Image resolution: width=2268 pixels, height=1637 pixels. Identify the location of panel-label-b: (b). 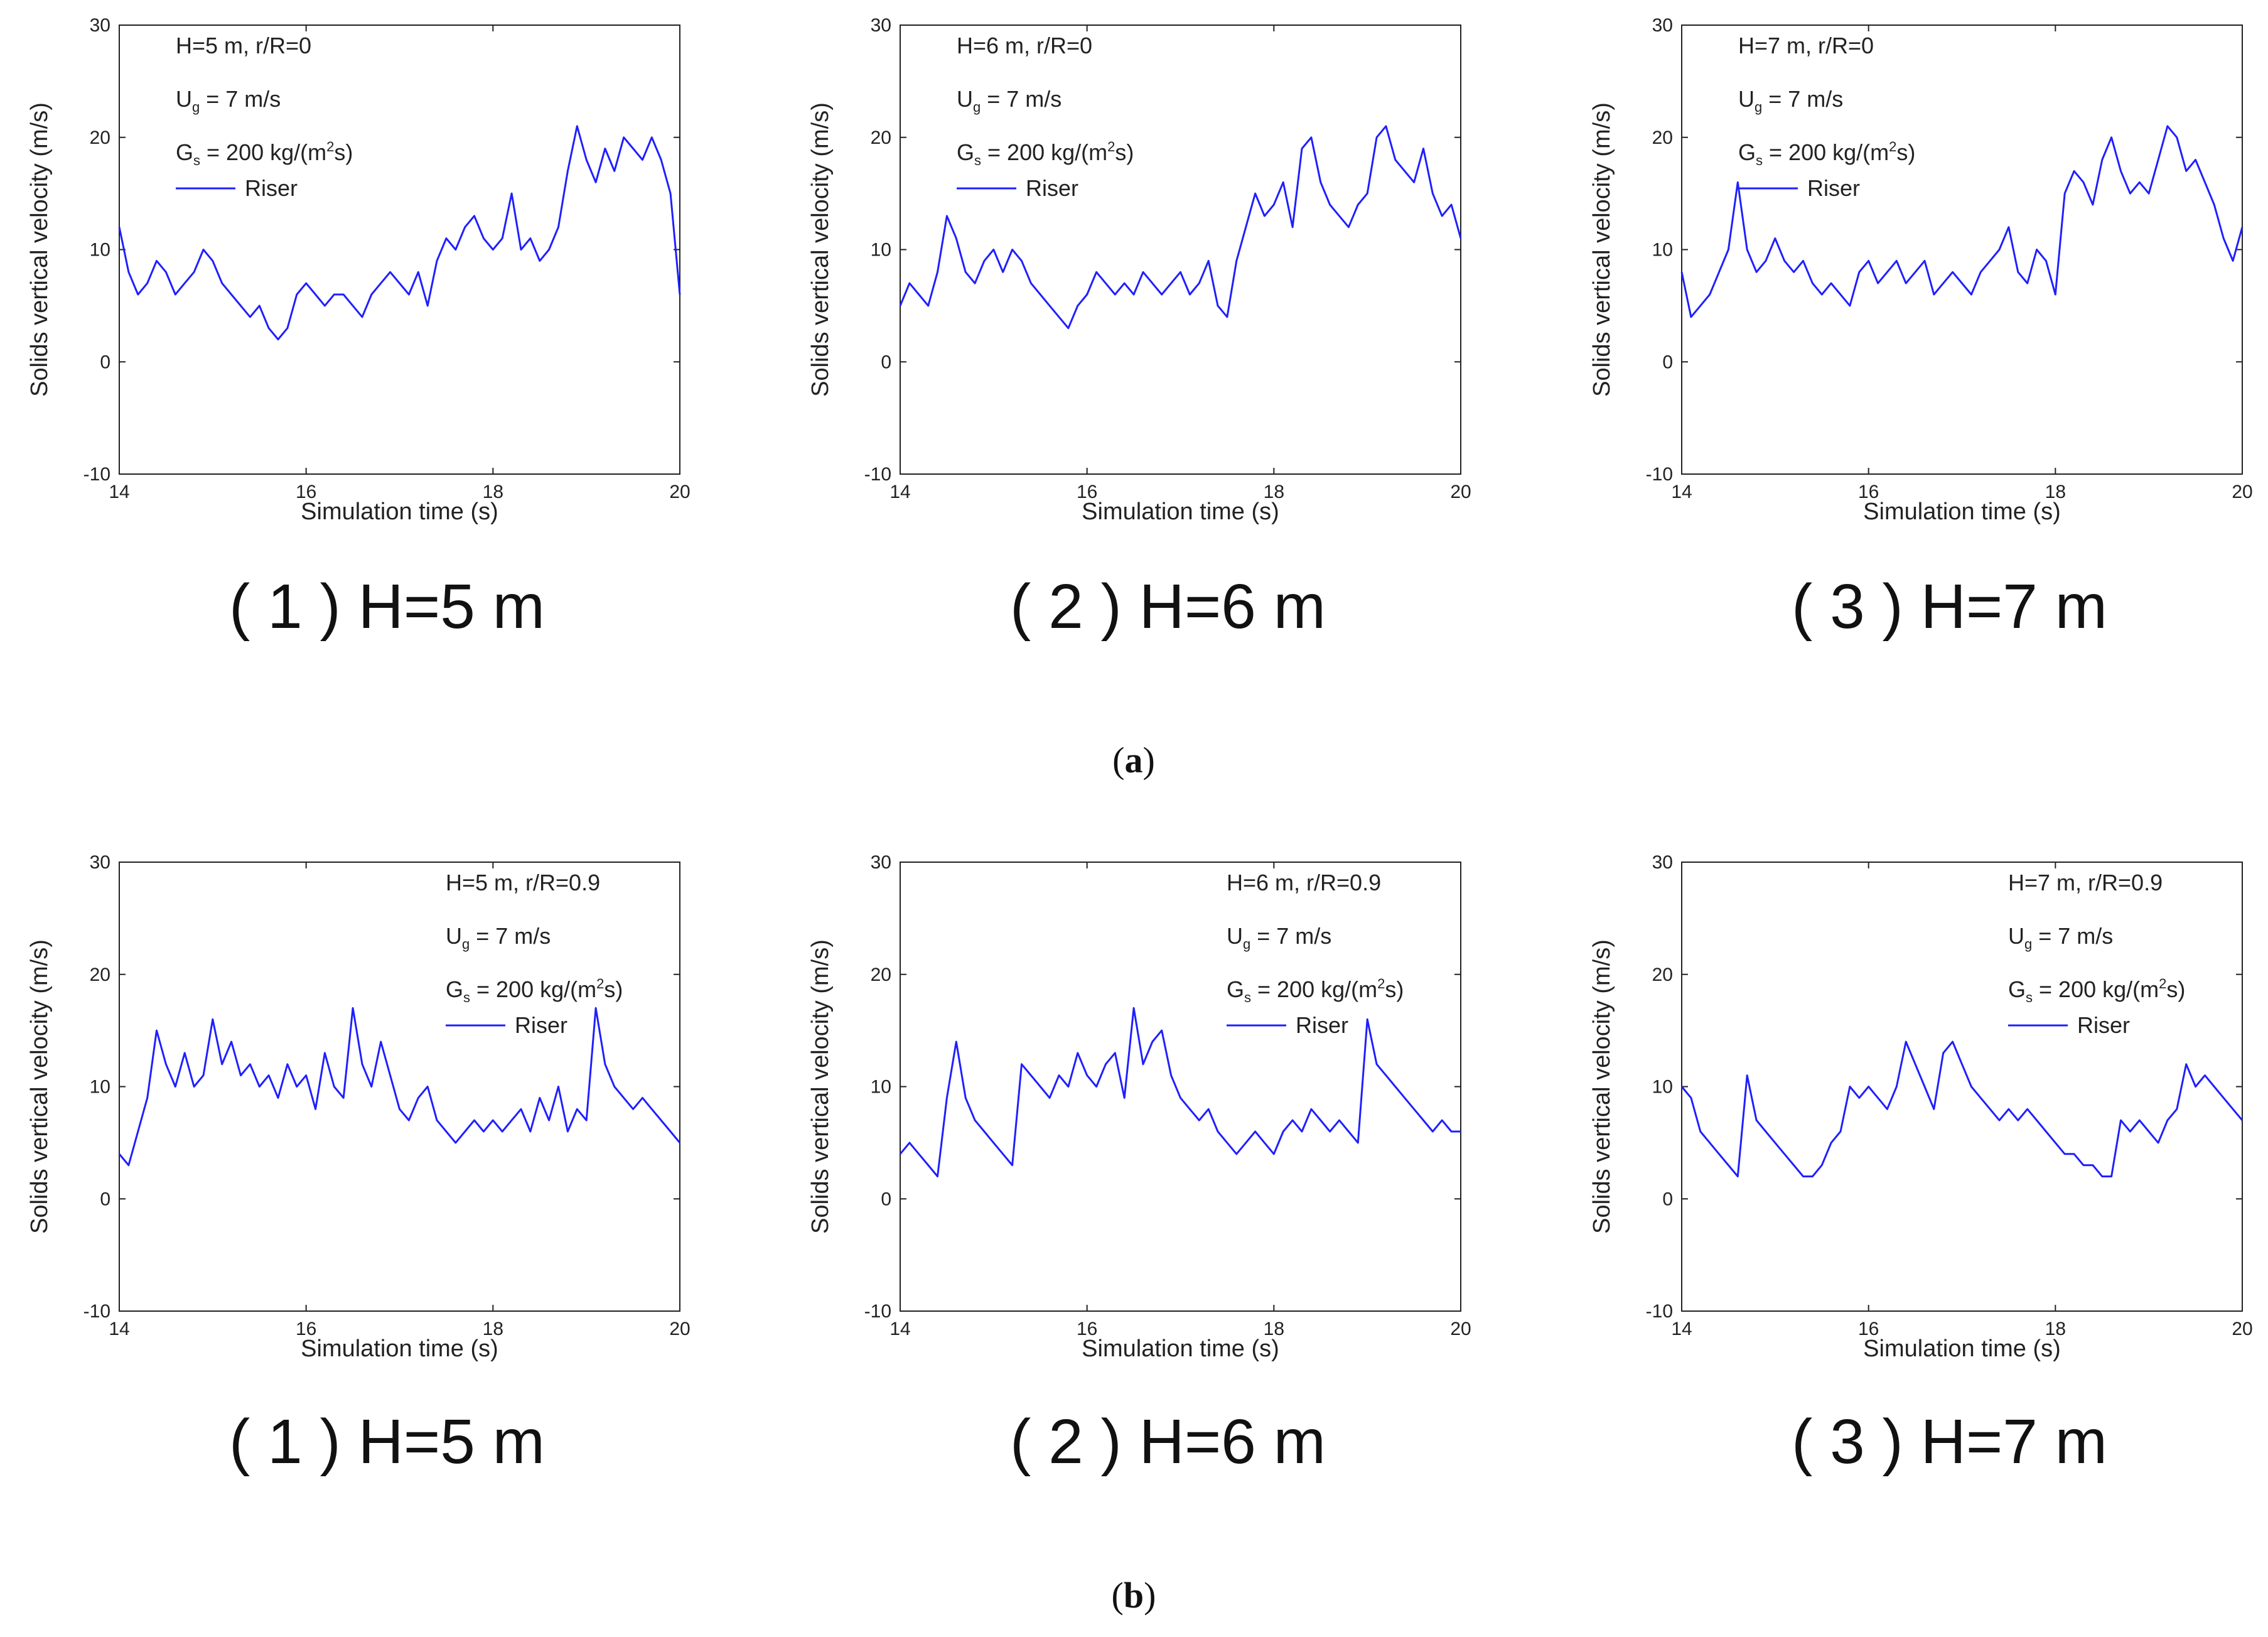
(1134, 1595).